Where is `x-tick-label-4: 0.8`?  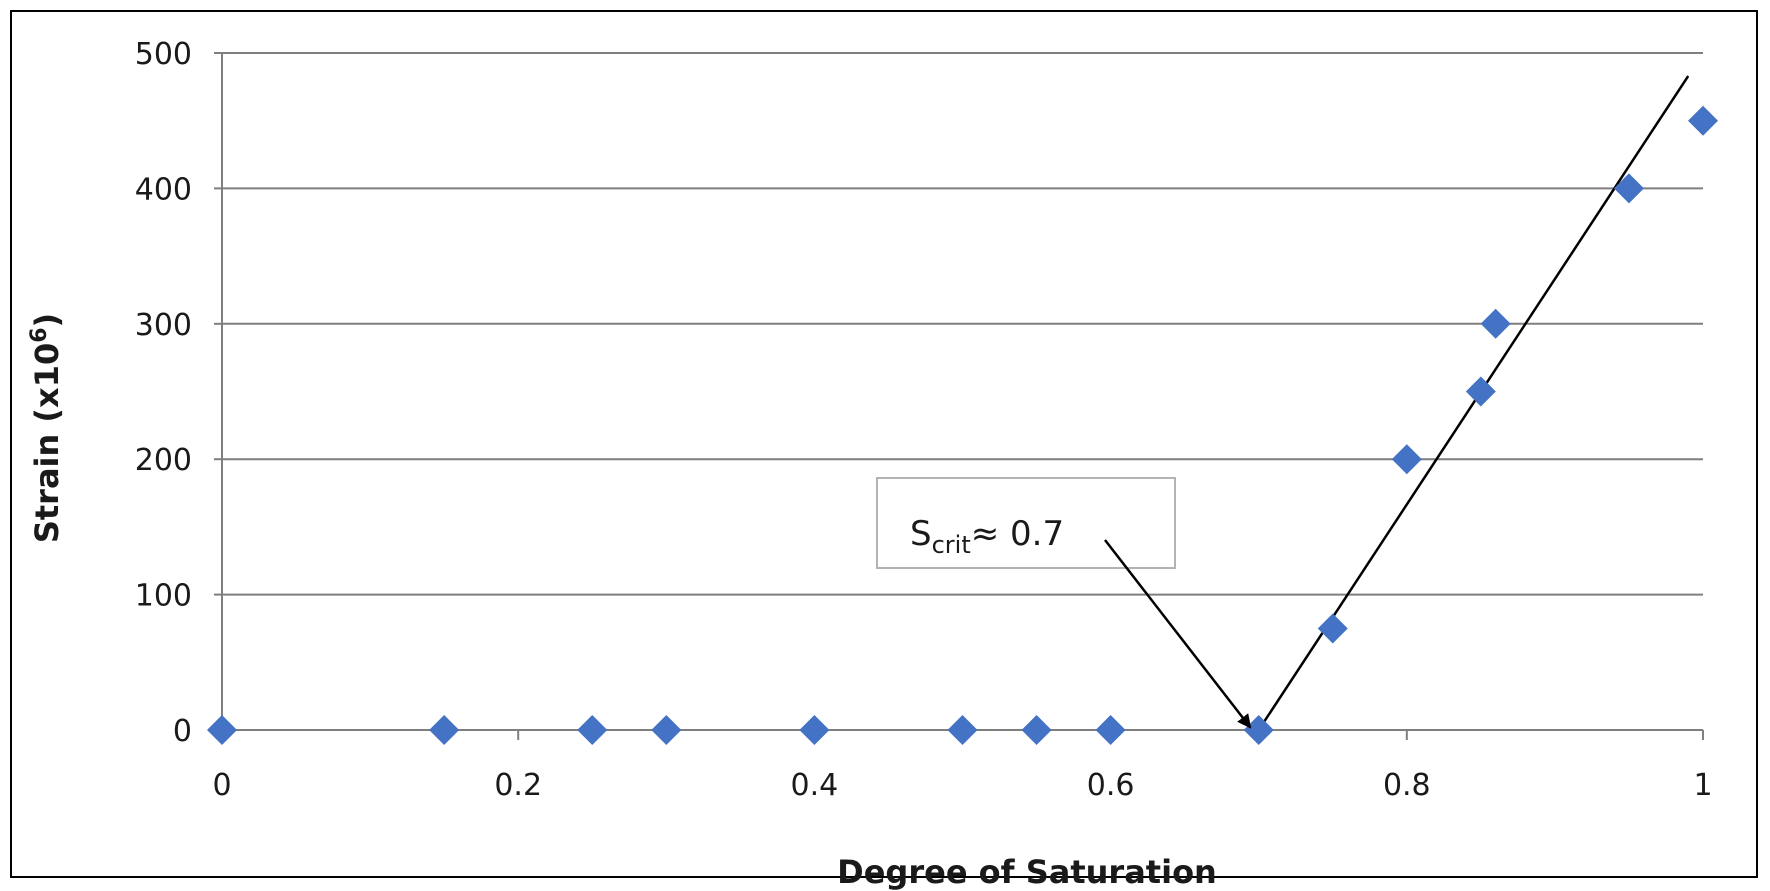 x-tick-label-4: 0.8 is located at coordinates (1407, 785).